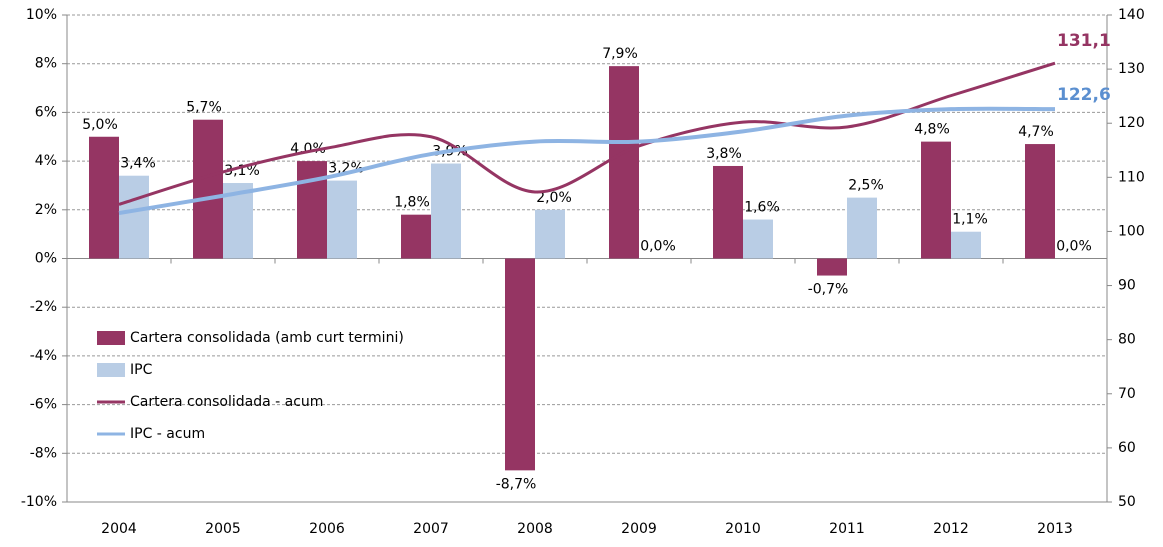  I want to click on y-tick-label: -8%, so click(43, 453).